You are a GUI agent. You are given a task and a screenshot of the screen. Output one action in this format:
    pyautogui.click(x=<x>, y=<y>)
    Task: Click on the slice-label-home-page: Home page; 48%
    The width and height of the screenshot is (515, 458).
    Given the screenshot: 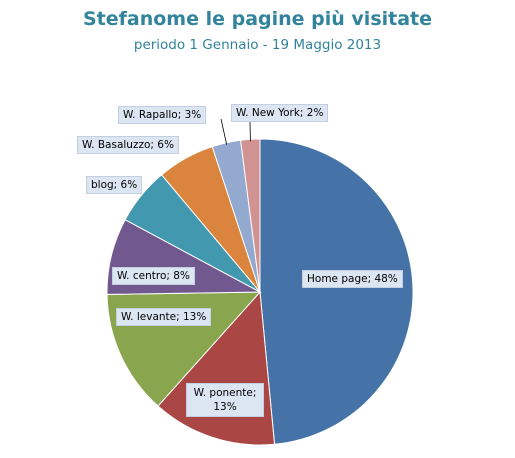 What is the action you would take?
    pyautogui.click(x=352, y=279)
    